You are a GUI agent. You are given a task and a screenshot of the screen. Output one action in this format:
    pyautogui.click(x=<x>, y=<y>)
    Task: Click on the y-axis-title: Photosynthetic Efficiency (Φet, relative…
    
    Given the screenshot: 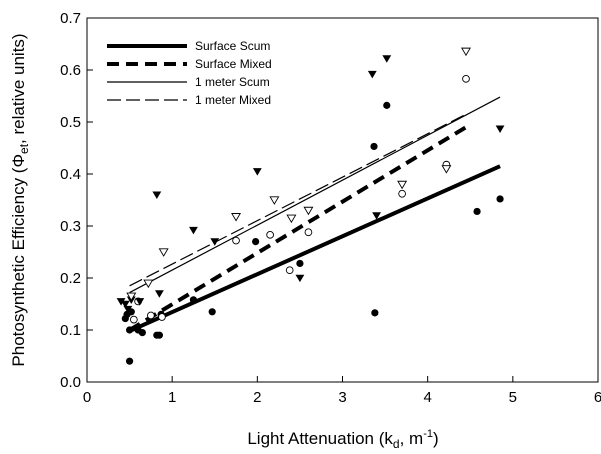 What is the action you would take?
    pyautogui.click(x=20, y=199)
    